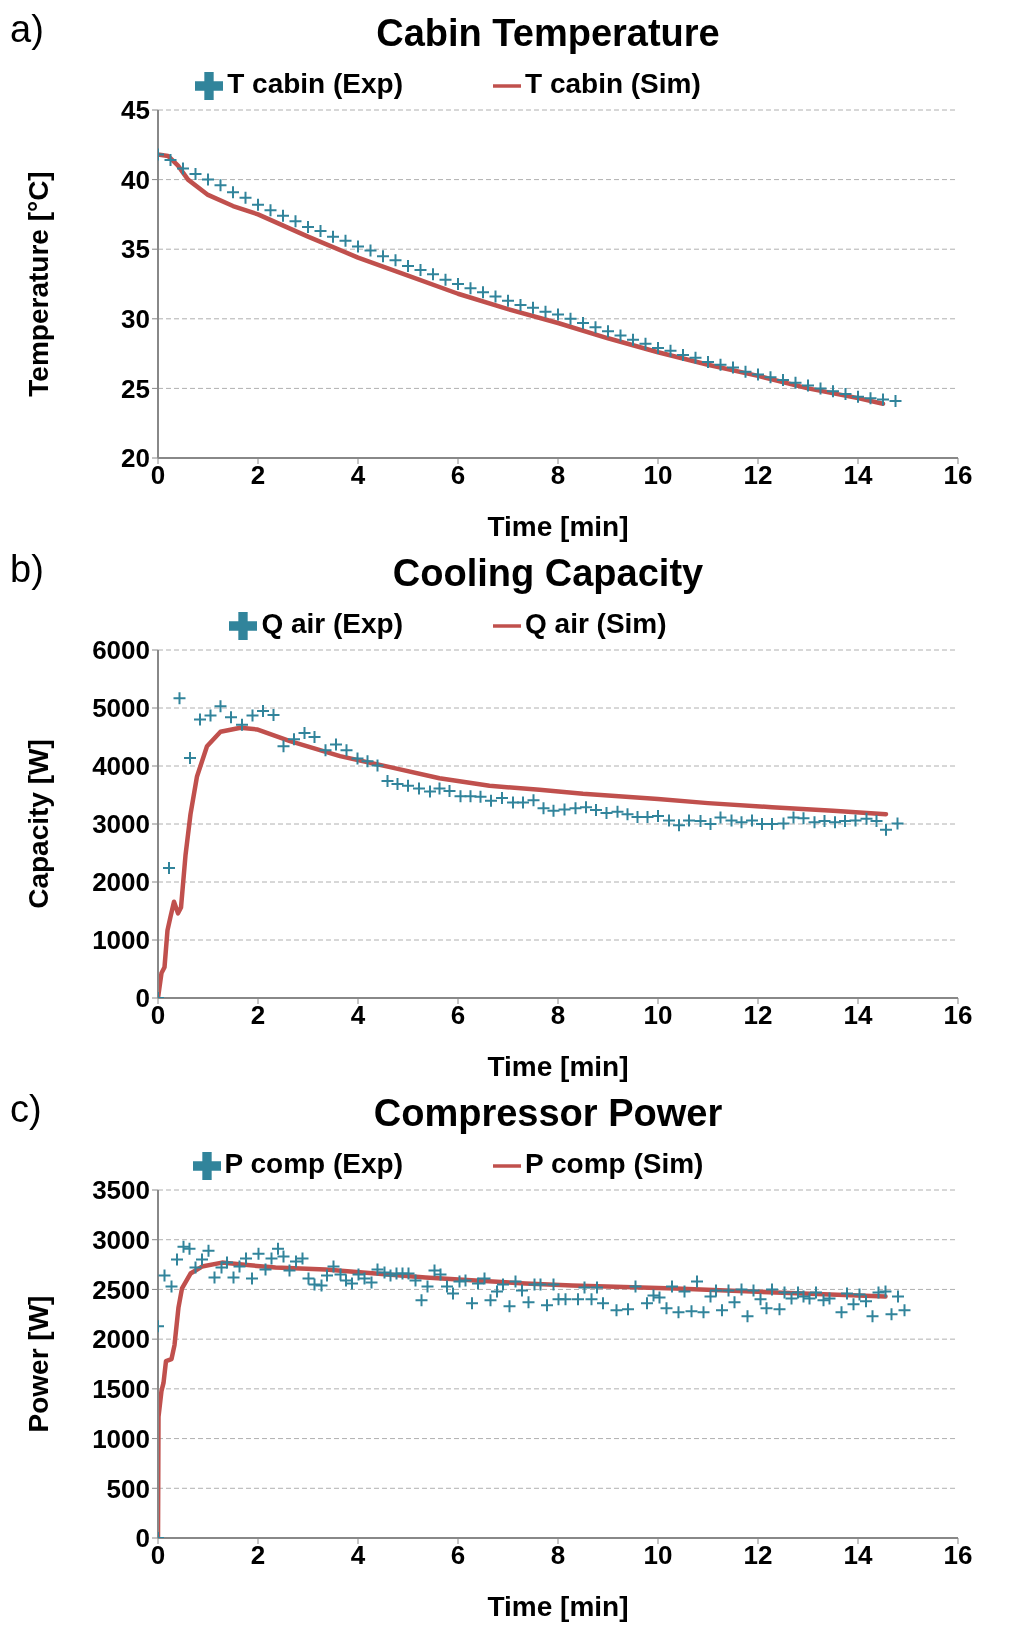  I want to click on text: b), so click(27, 569).